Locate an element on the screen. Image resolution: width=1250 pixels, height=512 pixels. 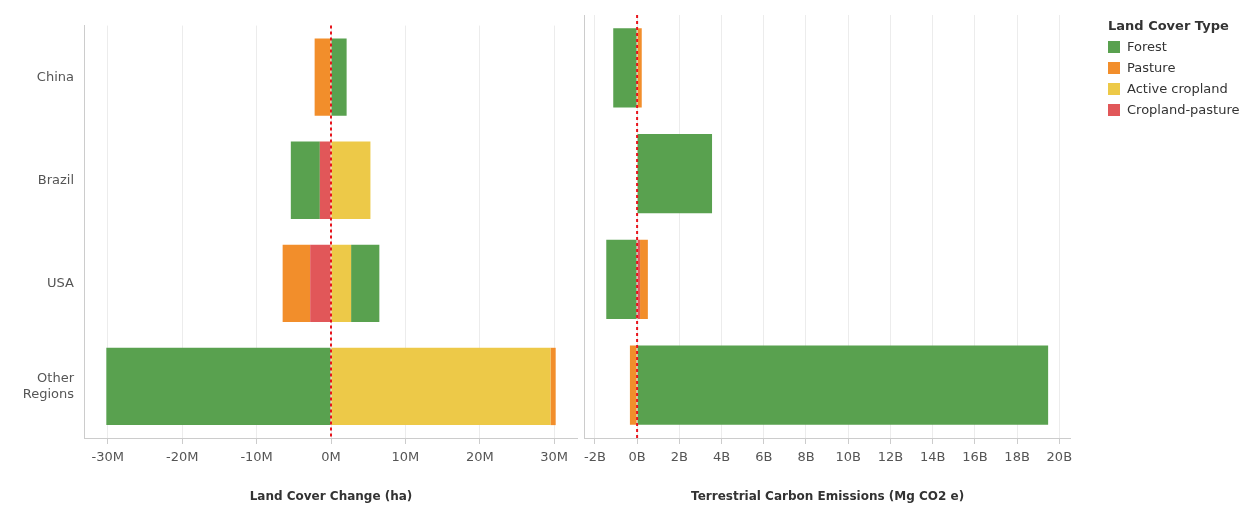
x-tick-label: 12B is located at coordinates (890, 457).